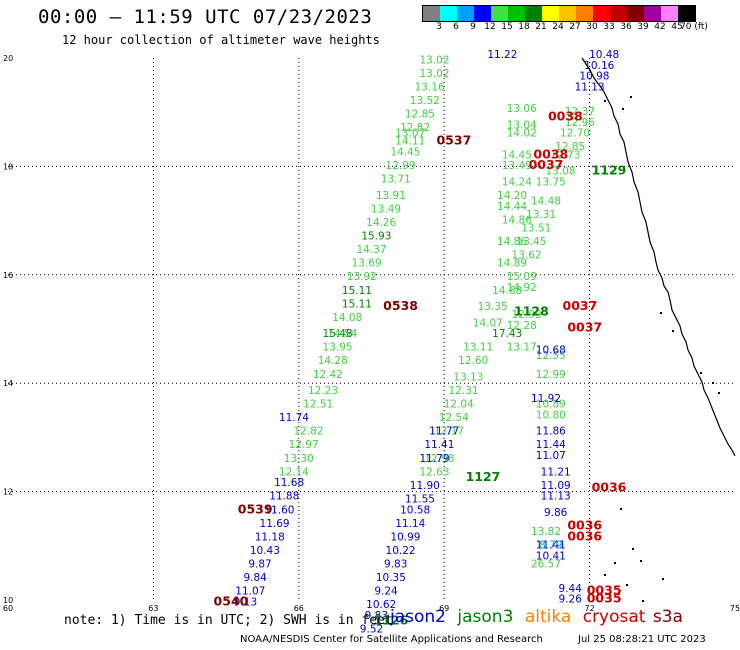 This screenshot has width=740, height=650. Describe the element at coordinates (328, 375) in the screenshot. I see `wave-height-label: 12.42` at that location.